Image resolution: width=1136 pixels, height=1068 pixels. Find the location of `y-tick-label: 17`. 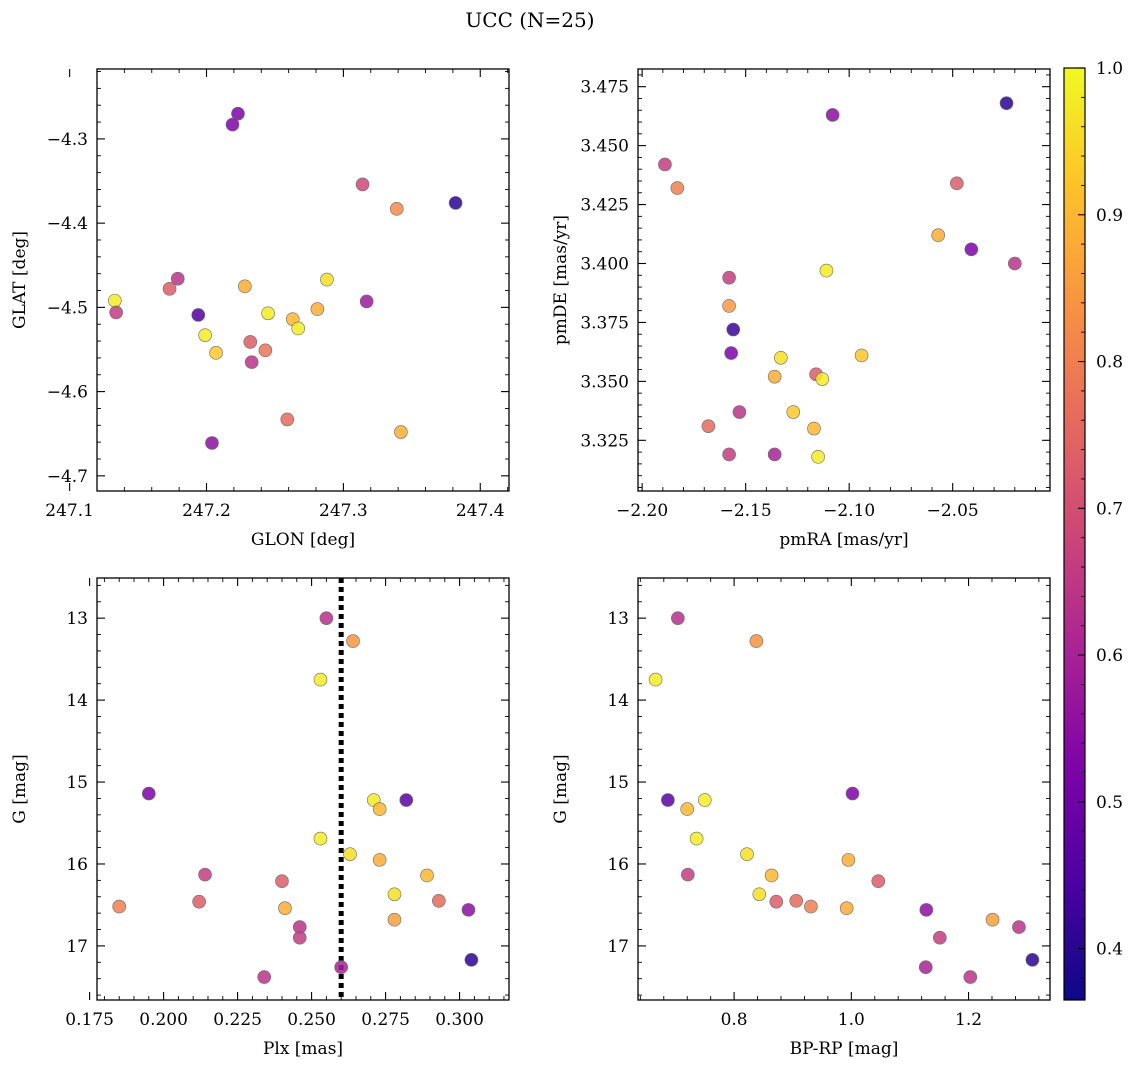

y-tick-label: 17 is located at coordinates (618, 947).